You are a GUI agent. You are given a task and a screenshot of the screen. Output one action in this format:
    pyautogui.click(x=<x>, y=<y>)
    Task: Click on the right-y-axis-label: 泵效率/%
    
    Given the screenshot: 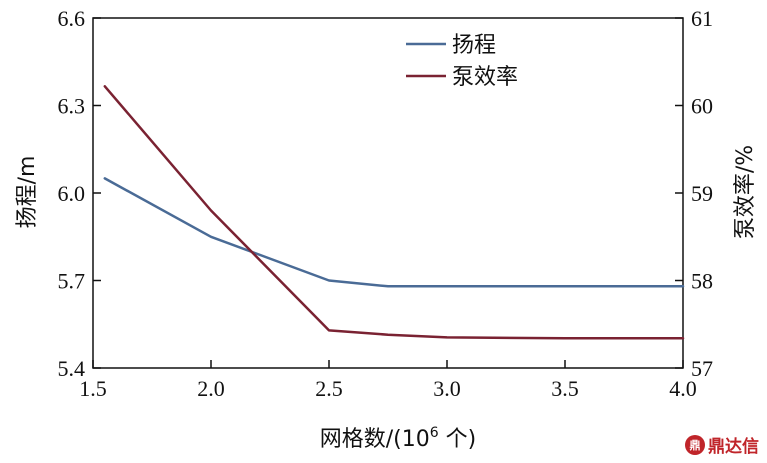 What is the action you would take?
    pyautogui.click(x=745, y=192)
    